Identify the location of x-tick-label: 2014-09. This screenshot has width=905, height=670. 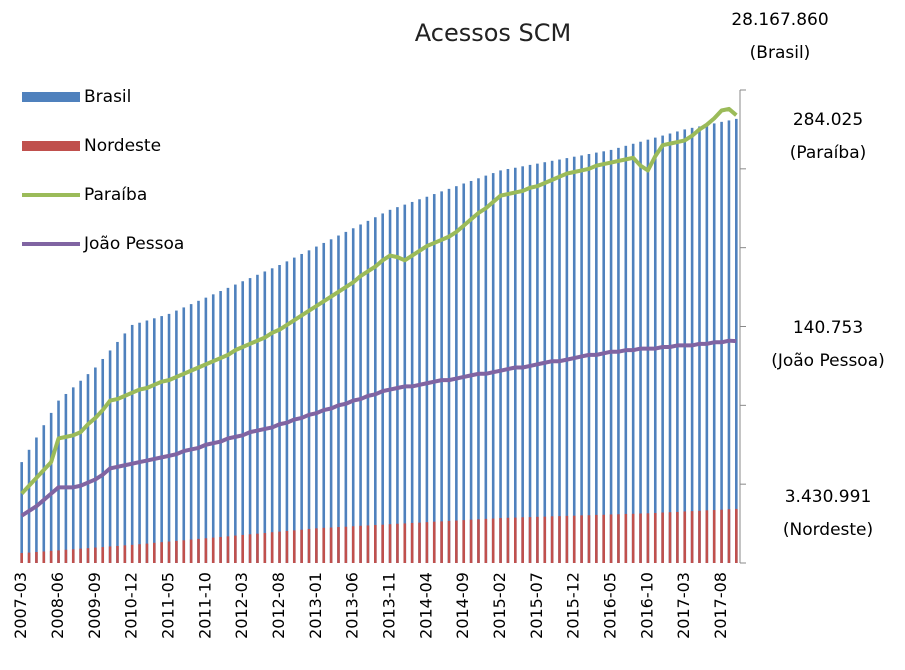
(462, 605).